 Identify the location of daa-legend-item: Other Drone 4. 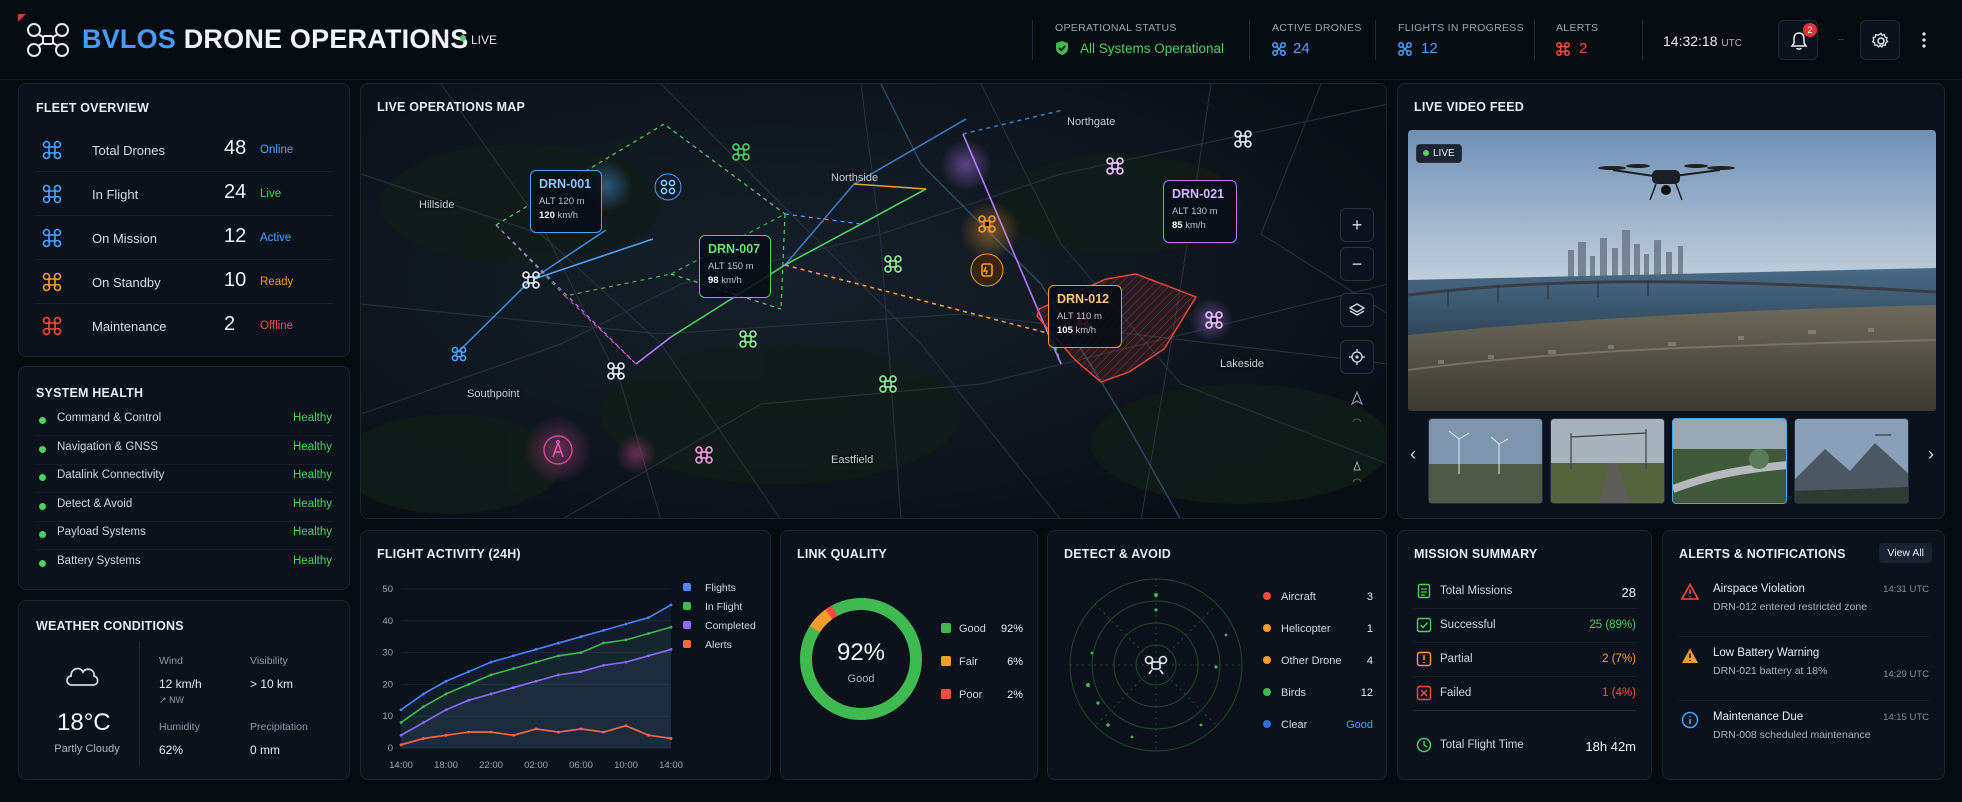
(1318, 661).